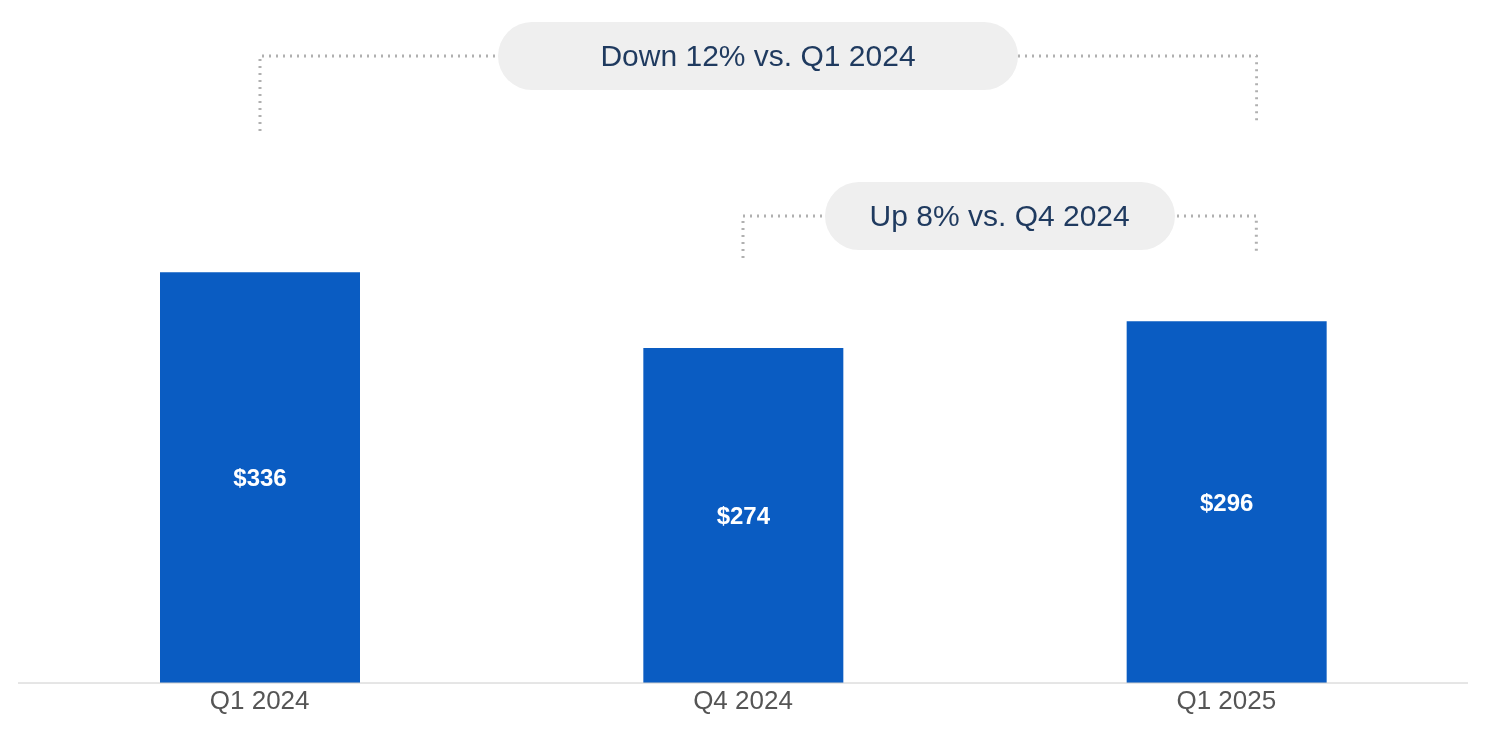  I want to click on text: Down 12% vs. Q1 2024, so click(758, 55).